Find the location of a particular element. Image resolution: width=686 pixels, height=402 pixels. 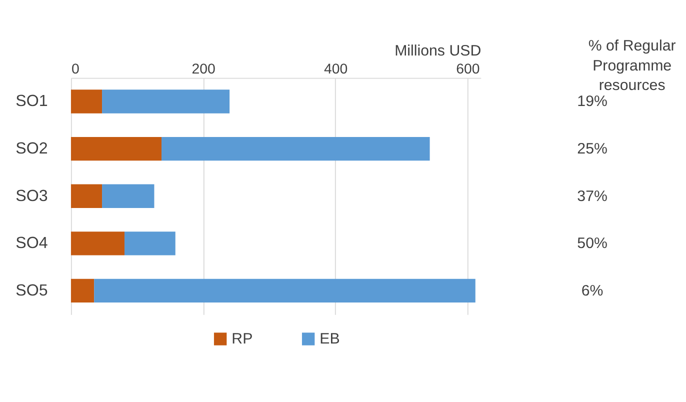

legend-label: RP is located at coordinates (242, 339).